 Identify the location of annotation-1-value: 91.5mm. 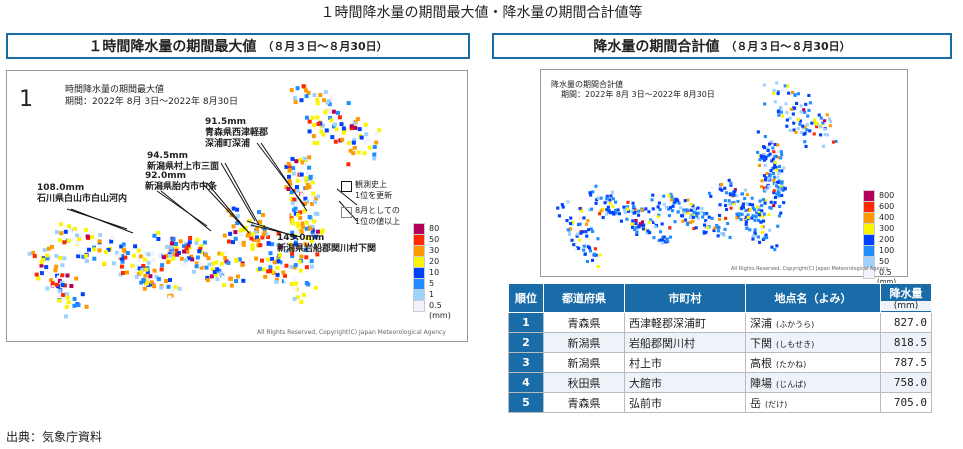
(225, 122).